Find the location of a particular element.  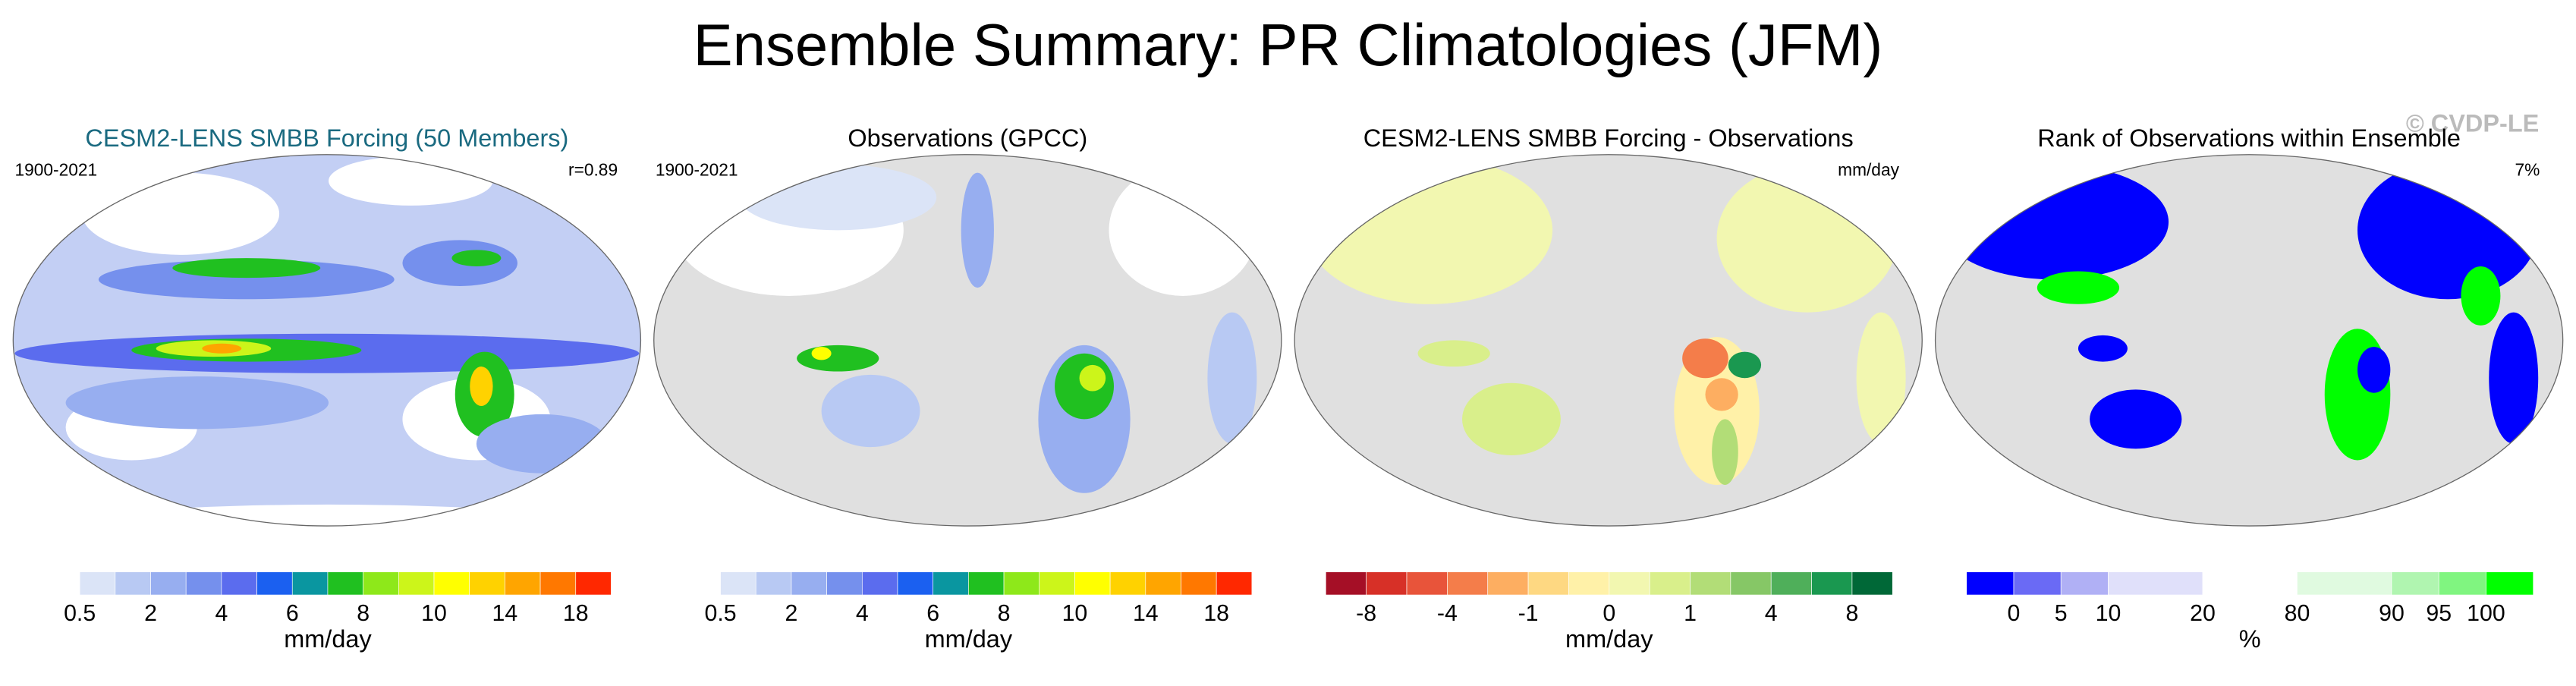

colorbar-label: -8 is located at coordinates (1366, 614).